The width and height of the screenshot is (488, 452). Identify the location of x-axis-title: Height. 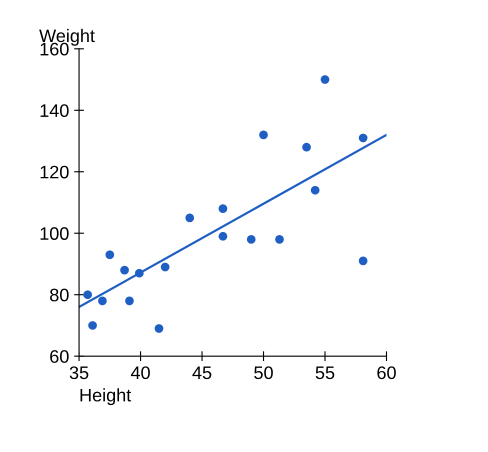
(106, 397).